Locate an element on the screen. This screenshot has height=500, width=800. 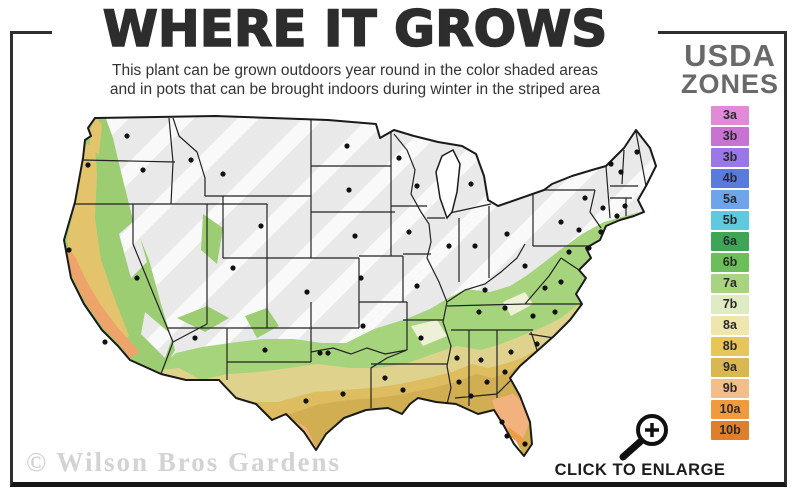
zone-florida-peach is located at coordinates (510, 417).